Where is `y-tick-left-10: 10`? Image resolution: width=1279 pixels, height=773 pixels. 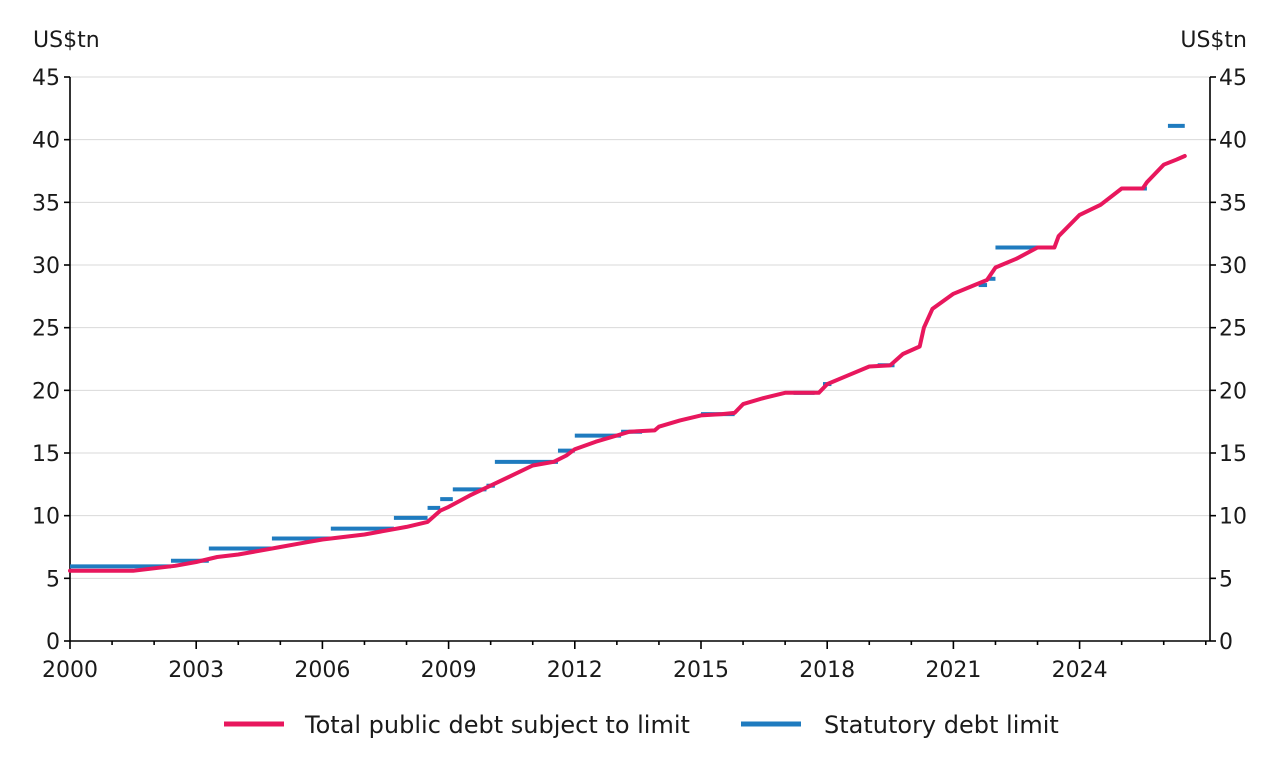
y-tick-left-10: 10 is located at coordinates (46, 517).